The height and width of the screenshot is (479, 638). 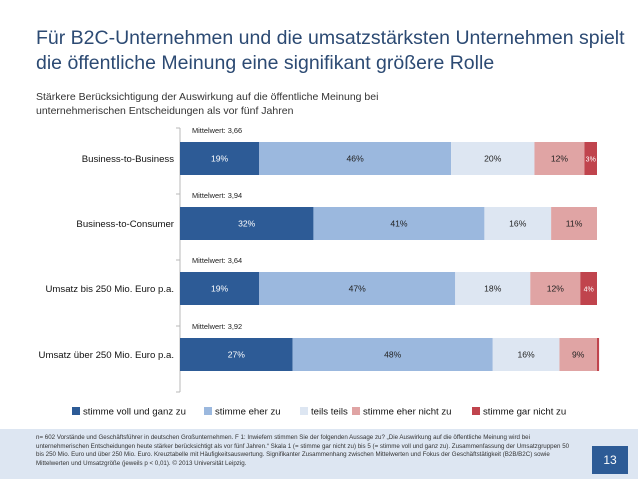 What do you see at coordinates (524, 412) in the screenshot?
I see `legend-label: stimme gar nicht zu` at bounding box center [524, 412].